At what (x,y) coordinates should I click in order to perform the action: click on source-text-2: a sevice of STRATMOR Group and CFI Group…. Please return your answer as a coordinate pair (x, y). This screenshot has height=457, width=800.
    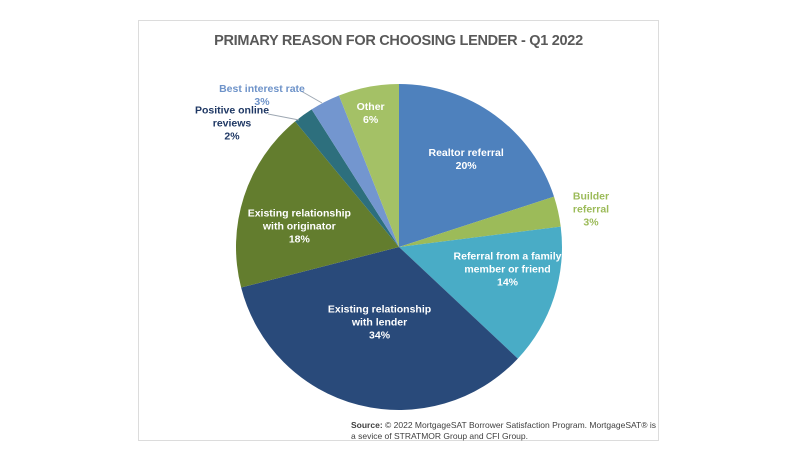
    Looking at the image, I should click on (439, 436).